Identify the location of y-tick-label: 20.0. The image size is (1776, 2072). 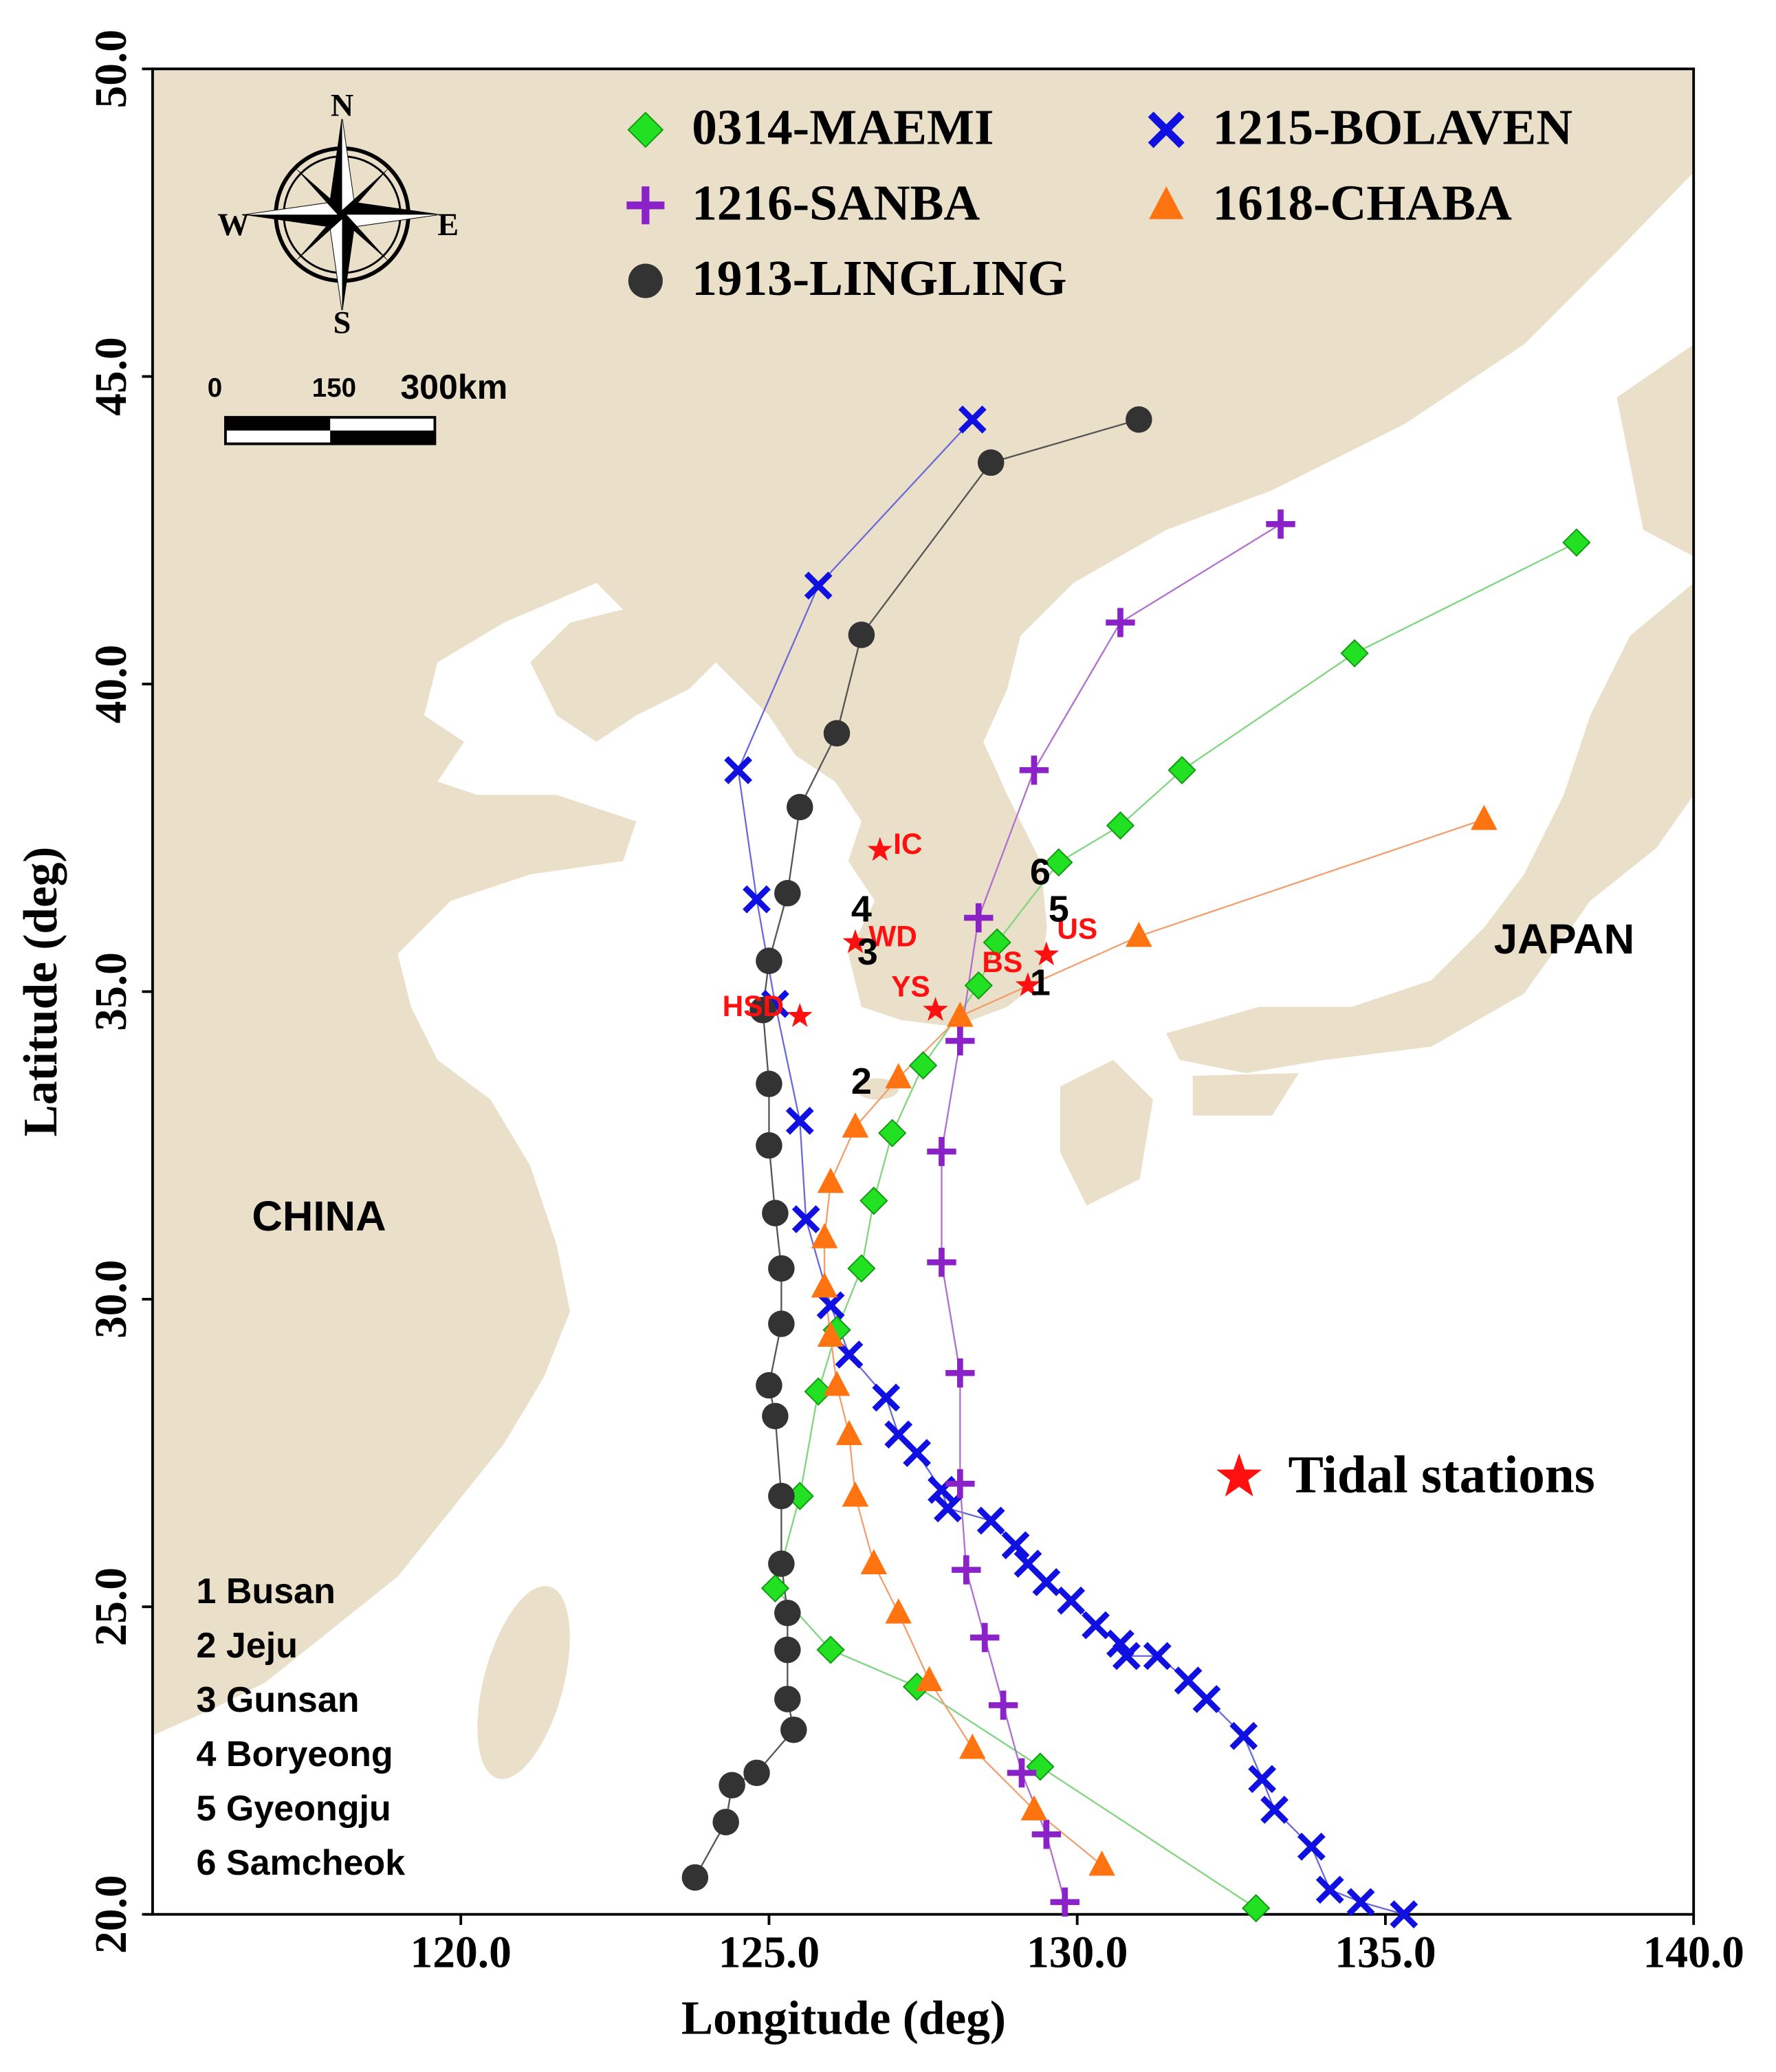
(111, 1915).